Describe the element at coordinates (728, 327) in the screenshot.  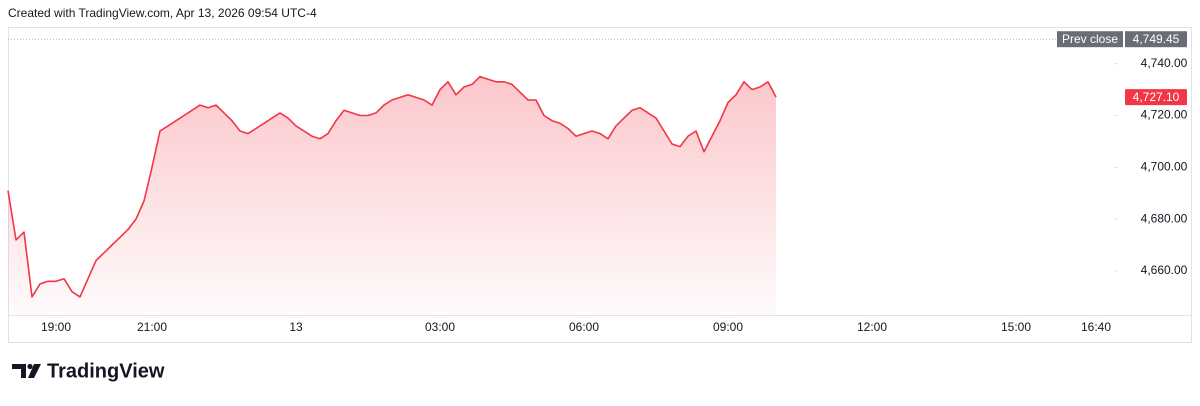
I see `x-tick-label: 09:00` at that location.